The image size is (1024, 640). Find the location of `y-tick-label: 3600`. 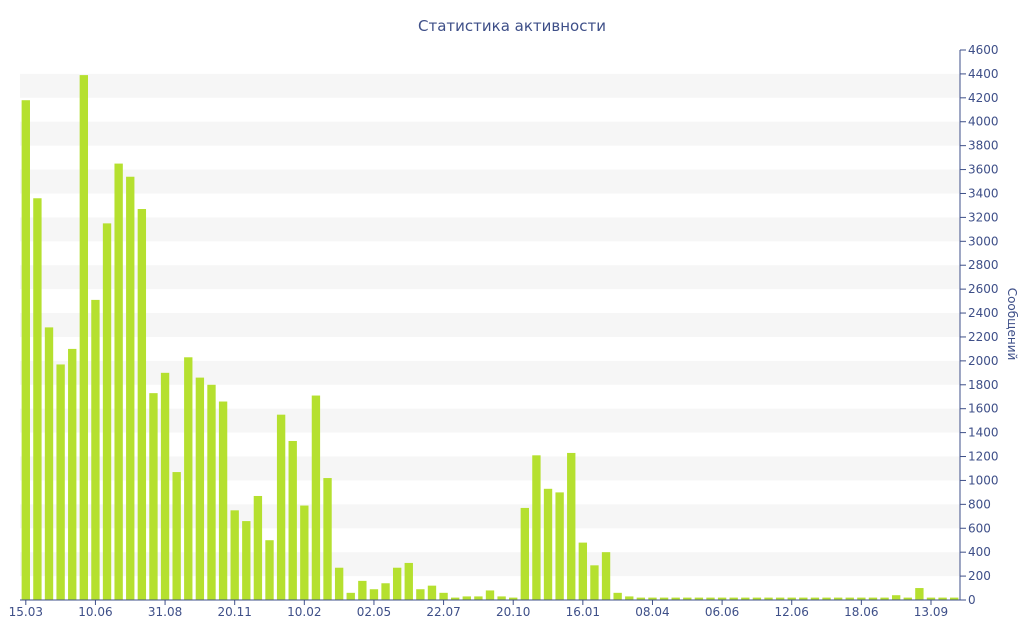

y-tick-label: 3600 is located at coordinates (983, 170).